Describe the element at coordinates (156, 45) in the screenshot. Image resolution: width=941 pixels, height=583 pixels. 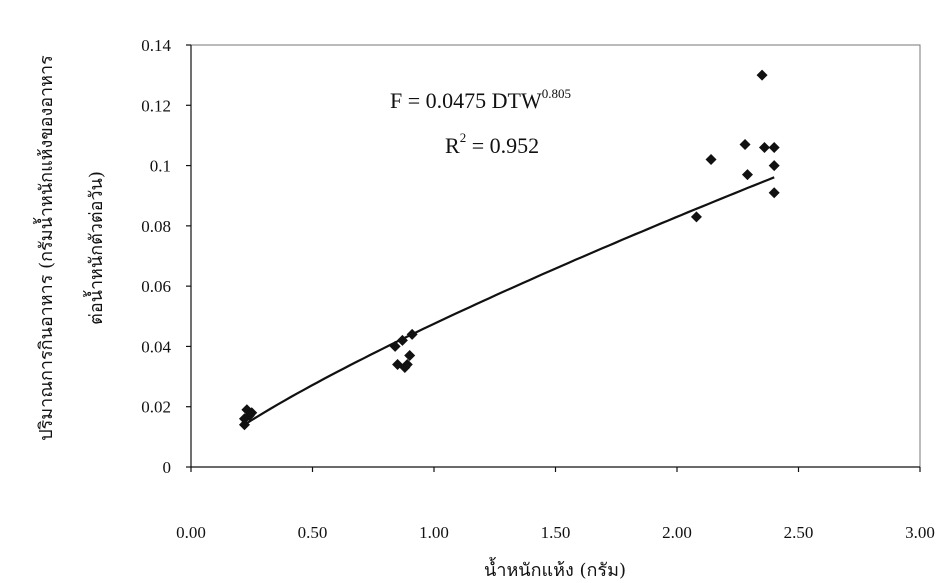
I see `y-tick-label: 0.14` at that location.